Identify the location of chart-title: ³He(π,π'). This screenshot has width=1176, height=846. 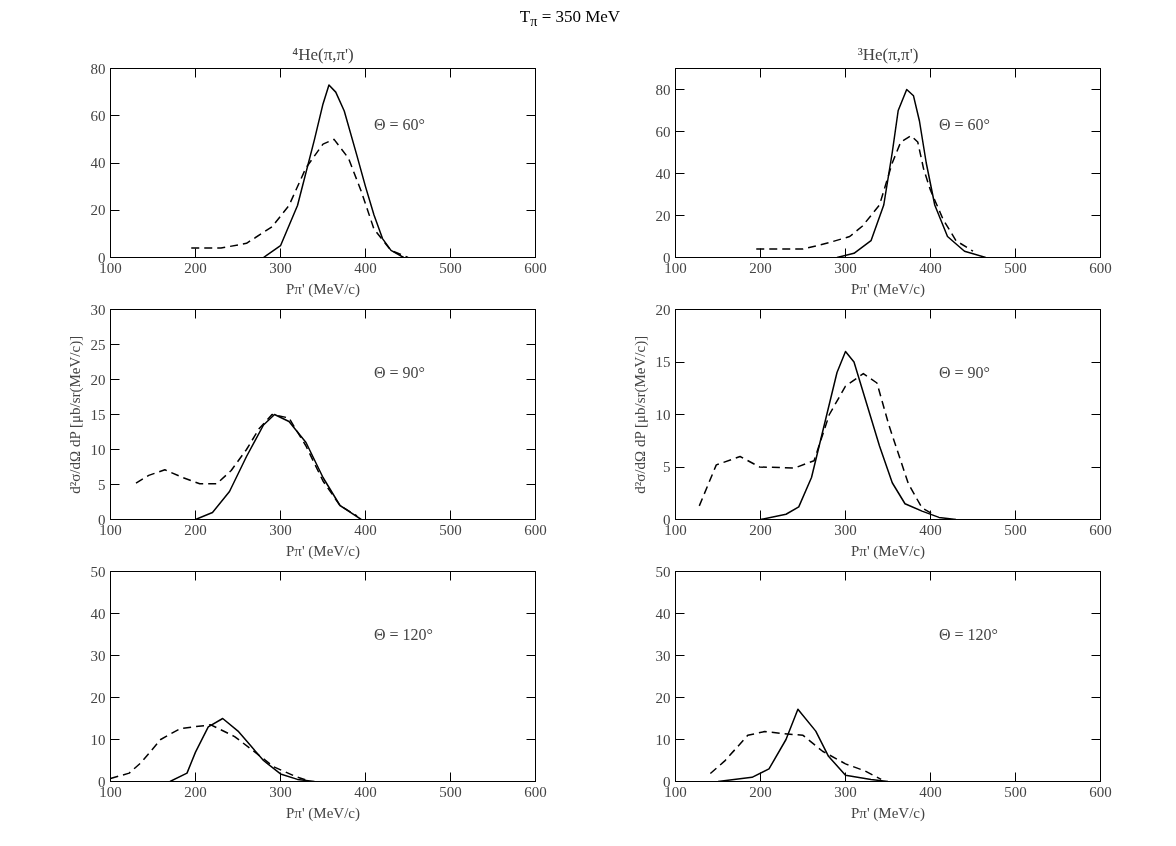
(888, 54).